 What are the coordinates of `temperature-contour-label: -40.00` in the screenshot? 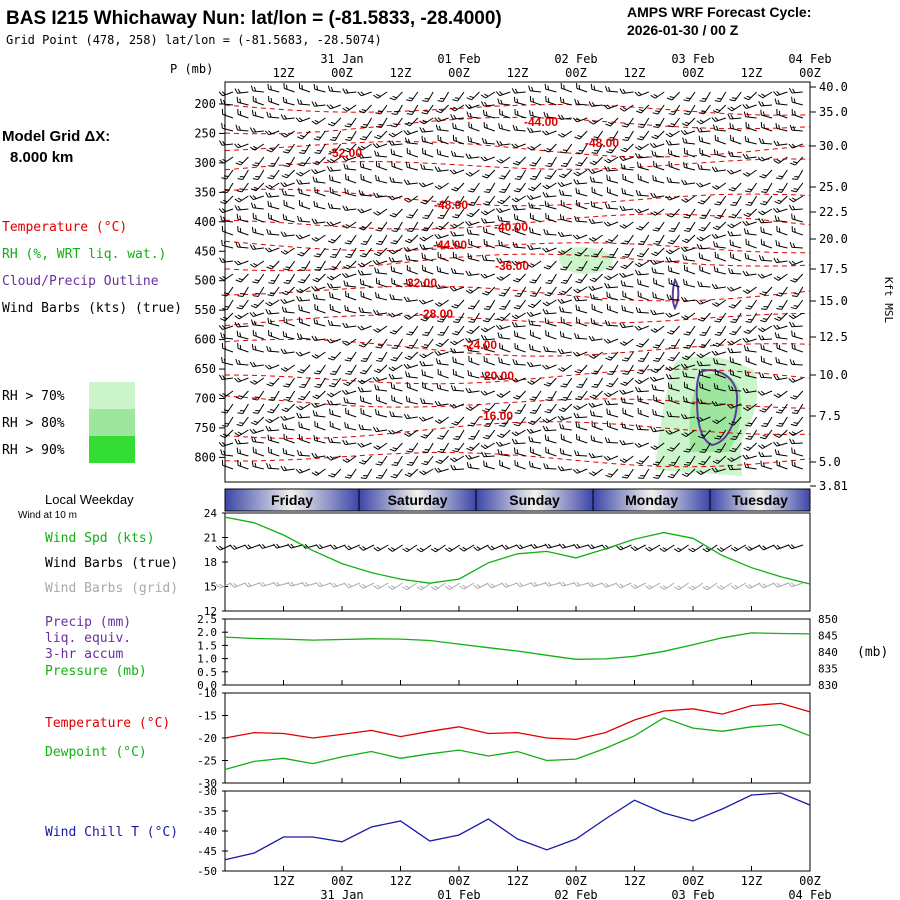 It's located at (511, 227).